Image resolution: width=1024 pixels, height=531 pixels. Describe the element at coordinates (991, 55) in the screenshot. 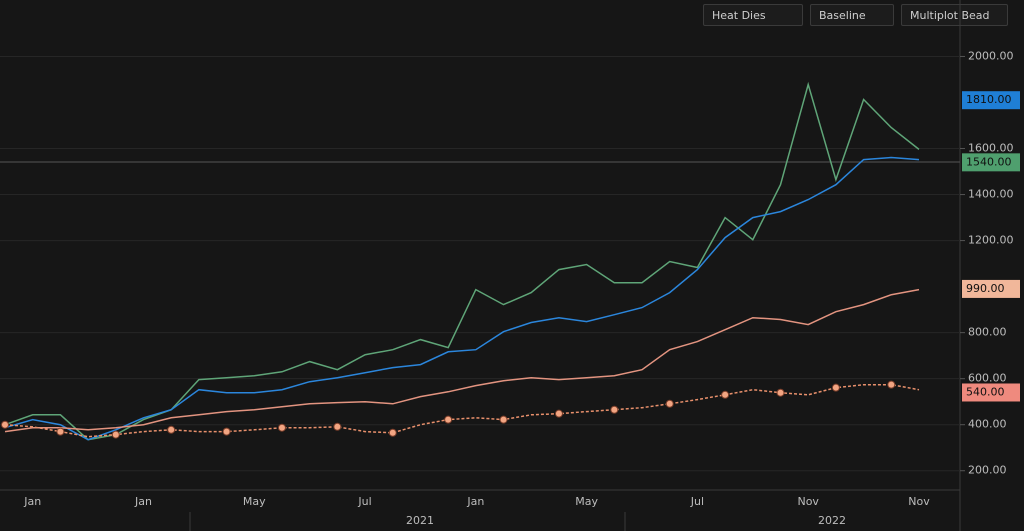

I see `y-tick-label: 2000.00` at that location.